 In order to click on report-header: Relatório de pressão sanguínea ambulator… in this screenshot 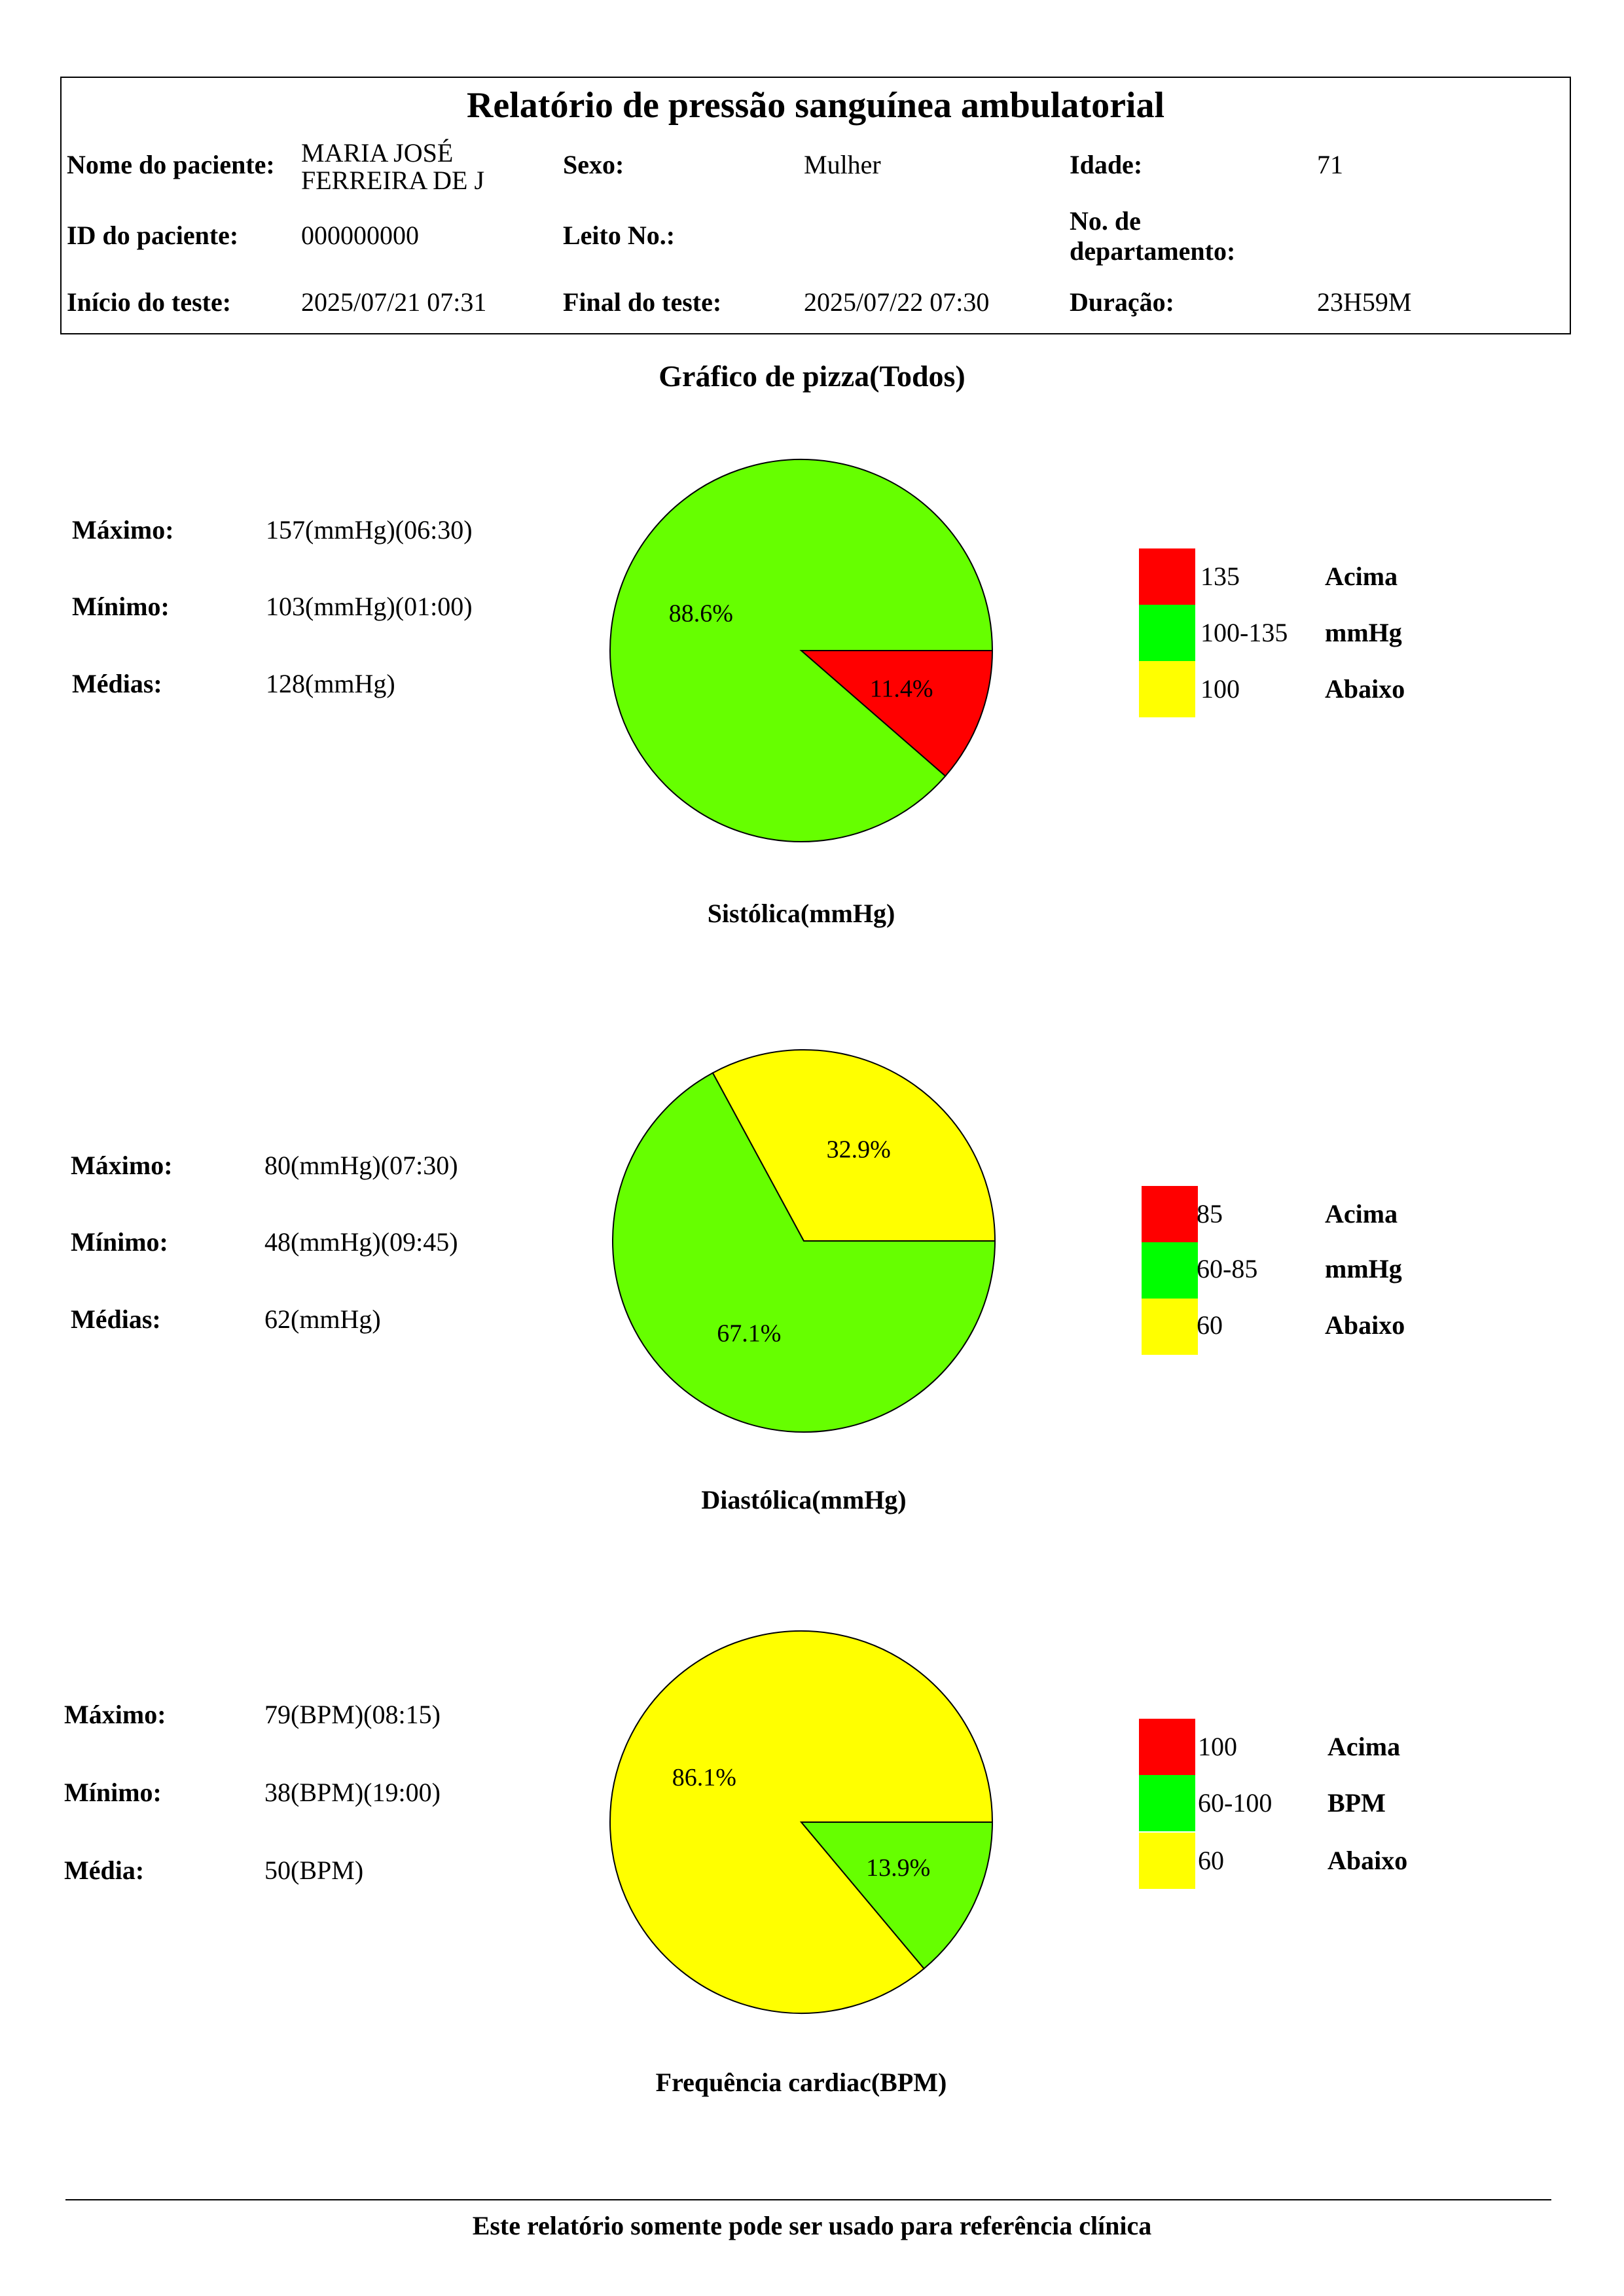, I will do `click(815, 205)`.